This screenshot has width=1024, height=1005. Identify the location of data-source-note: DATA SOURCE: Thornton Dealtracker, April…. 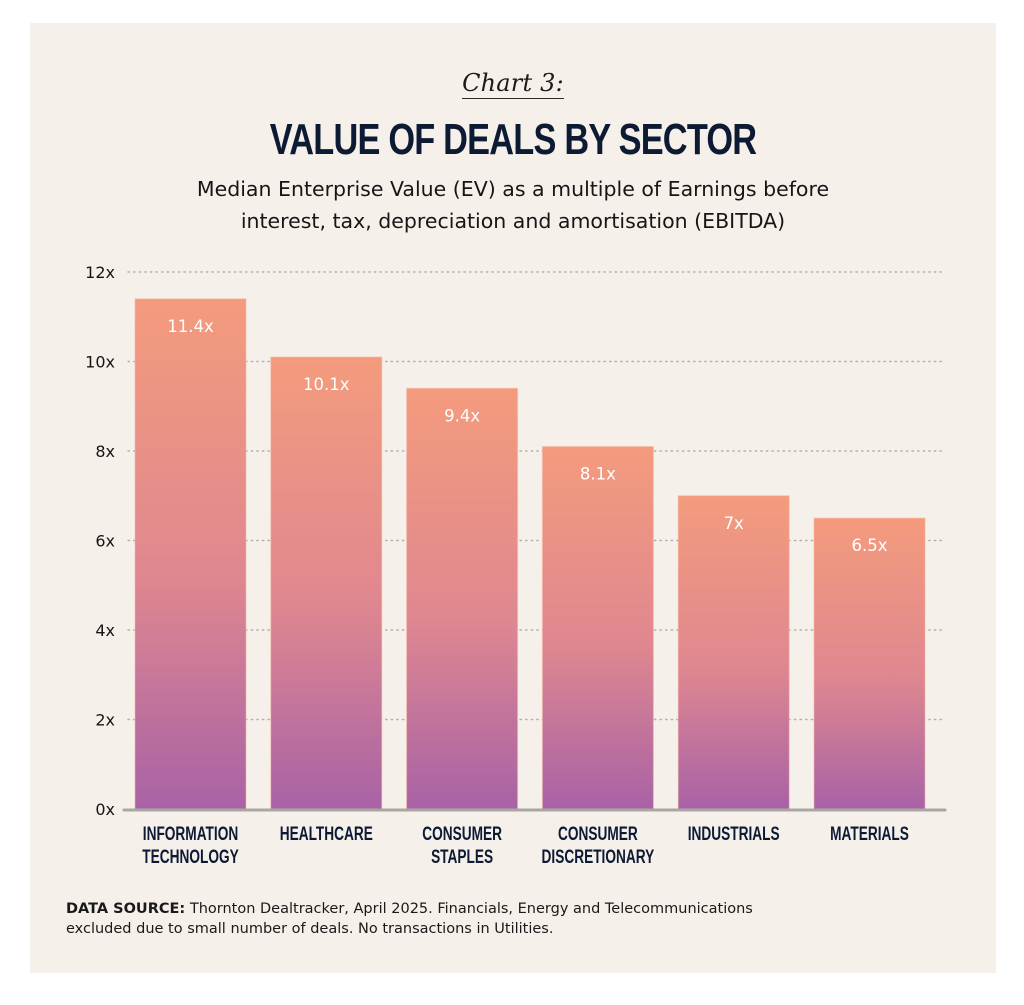
(476, 919).